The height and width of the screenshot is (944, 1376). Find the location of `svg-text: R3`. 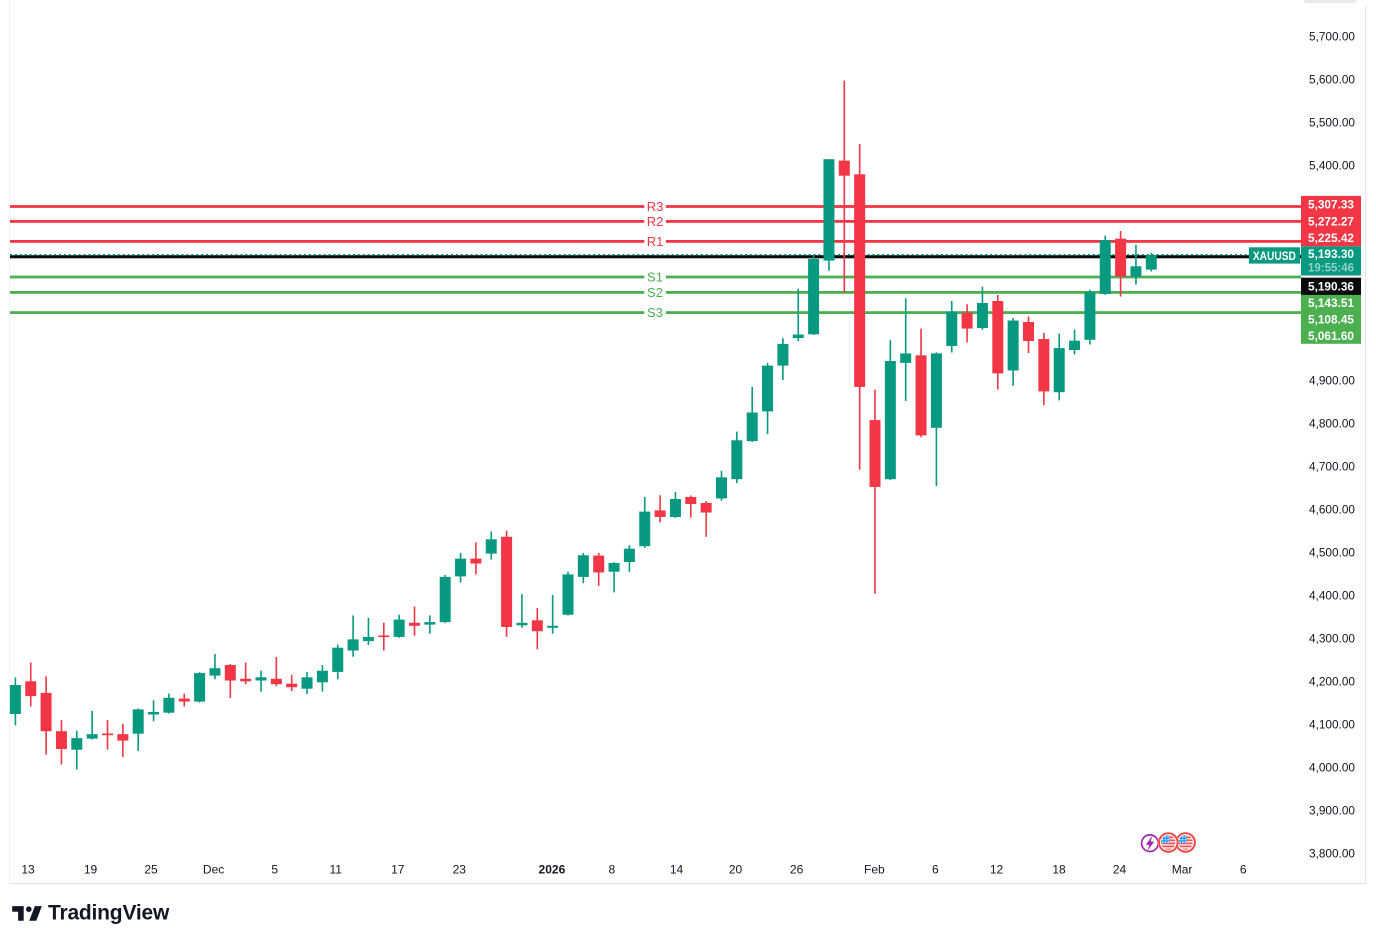

svg-text: R3 is located at coordinates (655, 206).